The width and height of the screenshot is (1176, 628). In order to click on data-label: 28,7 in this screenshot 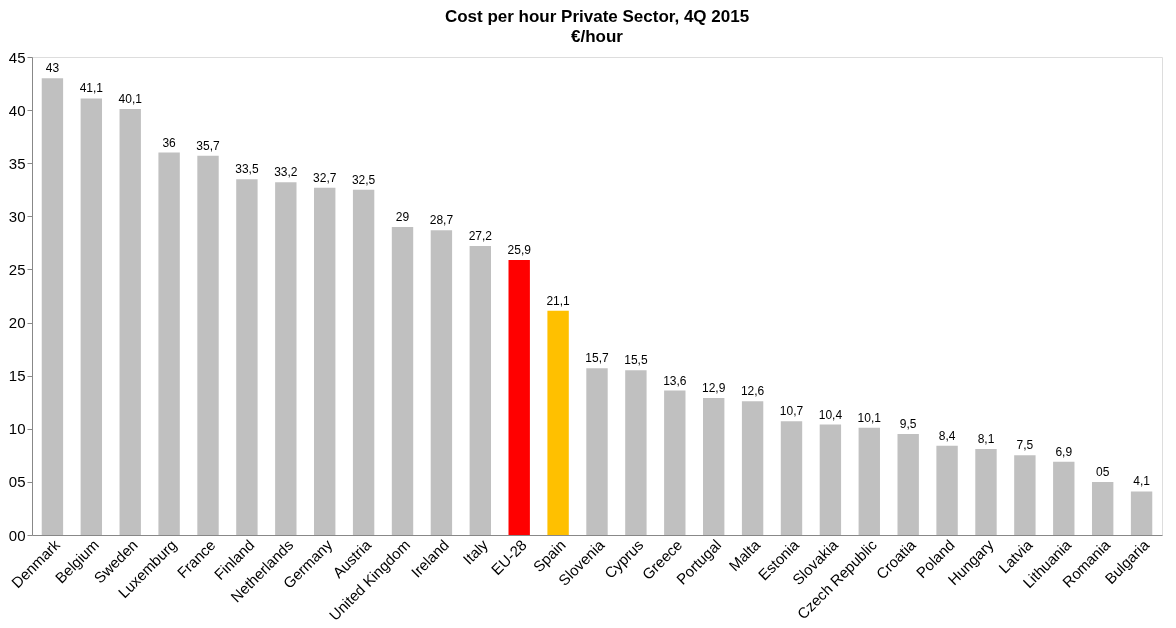, I will do `click(441, 220)`.